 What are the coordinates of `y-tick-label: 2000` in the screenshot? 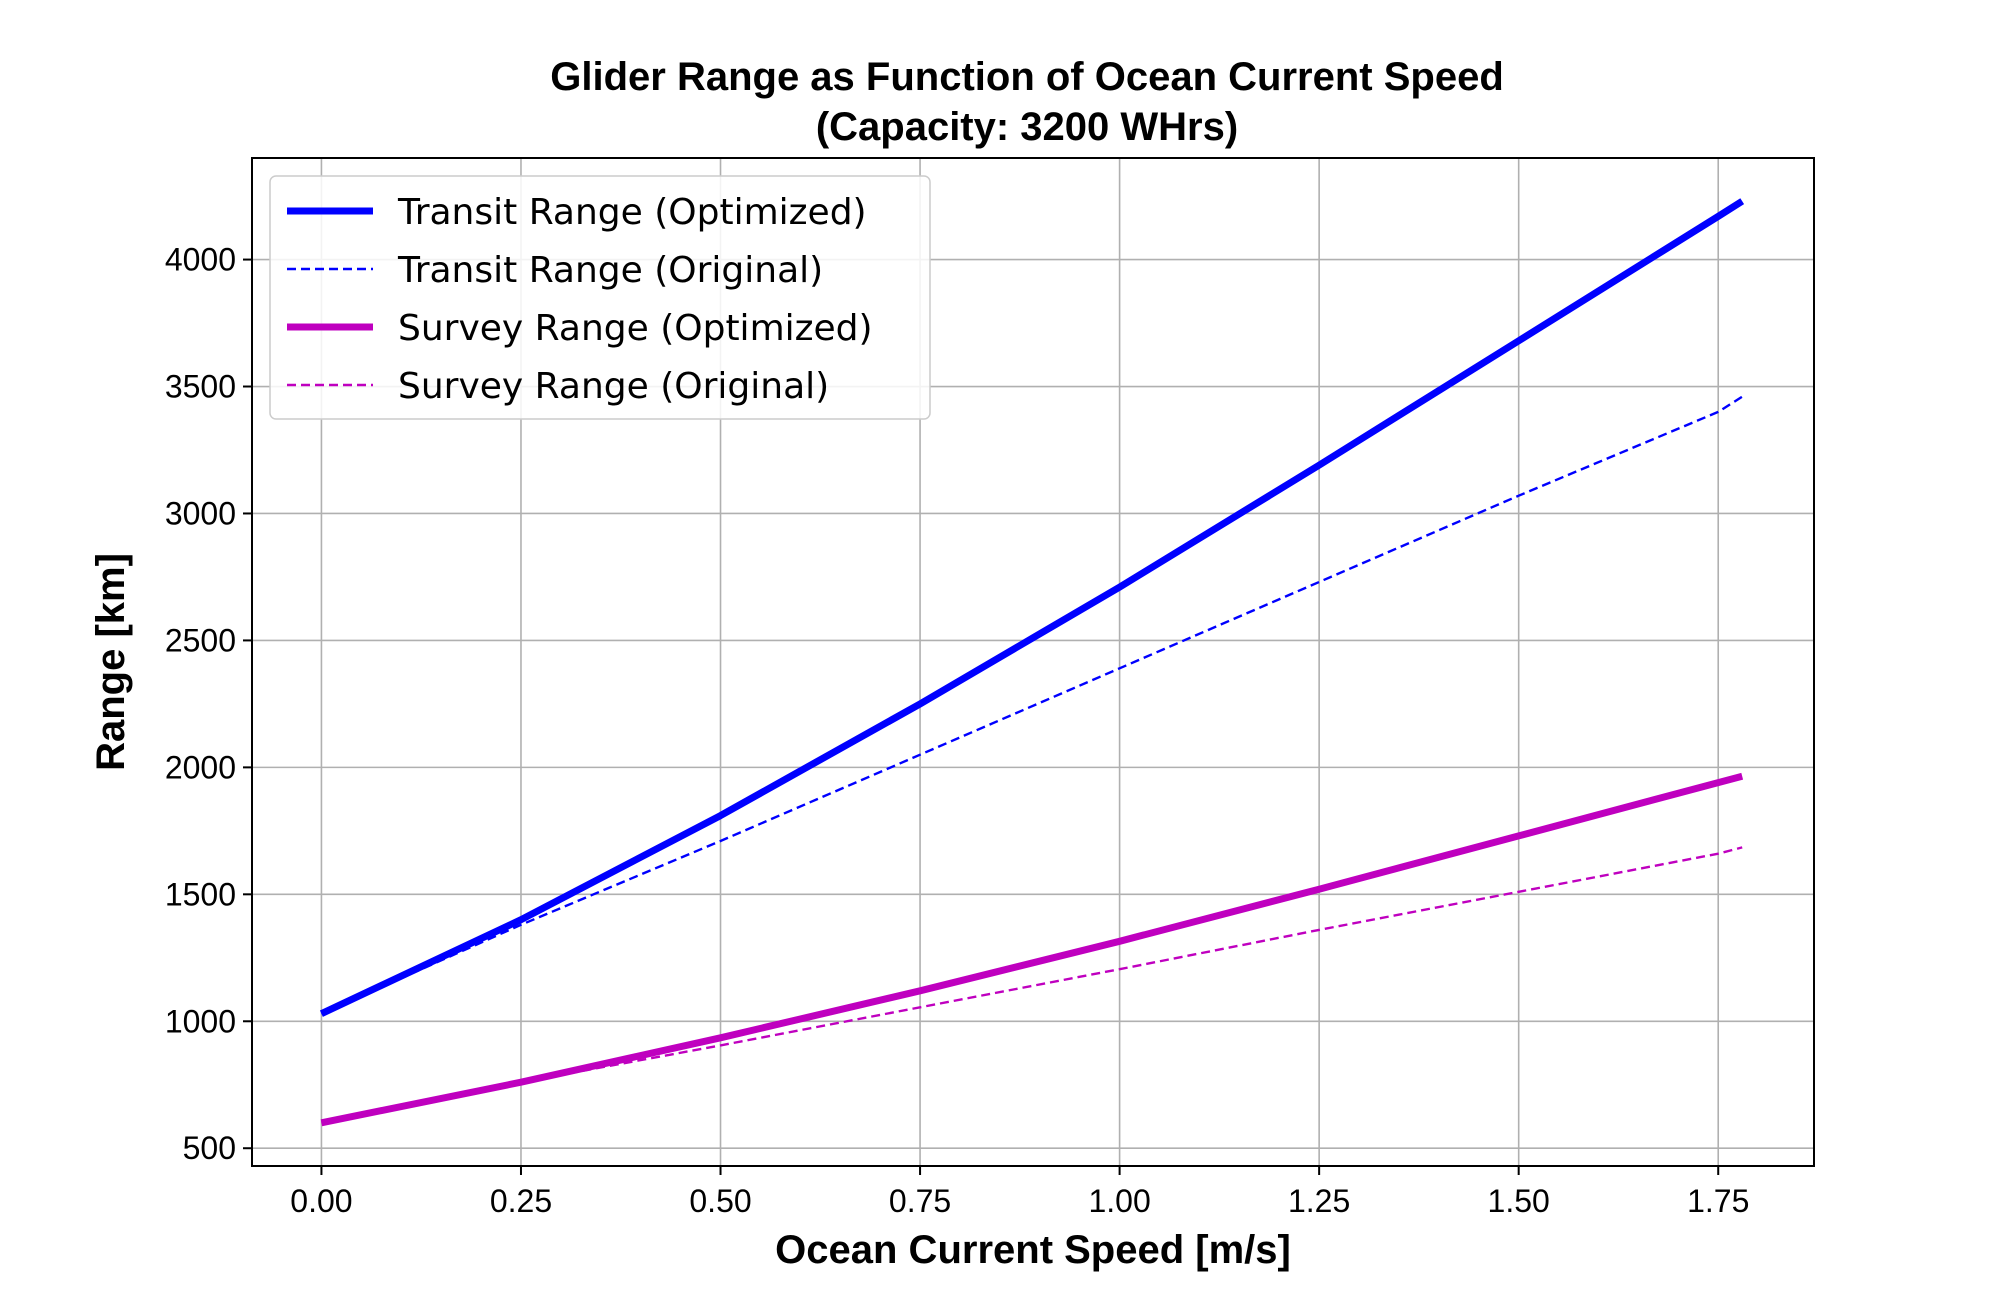 It's located at (200, 767).